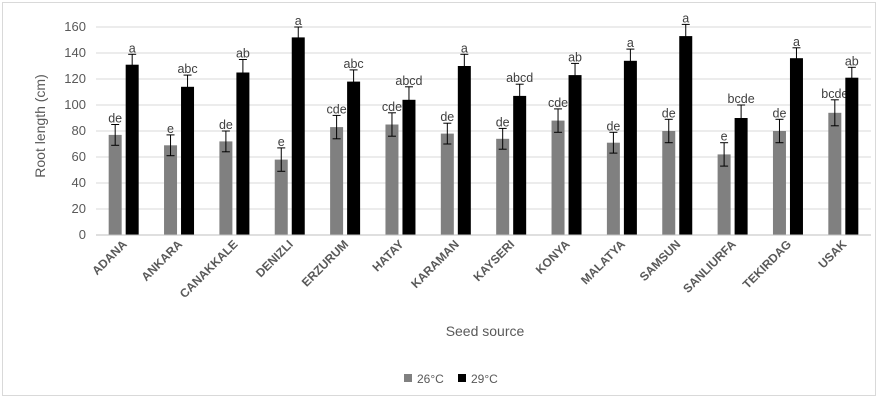  What do you see at coordinates (109, 257) in the screenshot?
I see `x-tick-label: ADANA` at bounding box center [109, 257].